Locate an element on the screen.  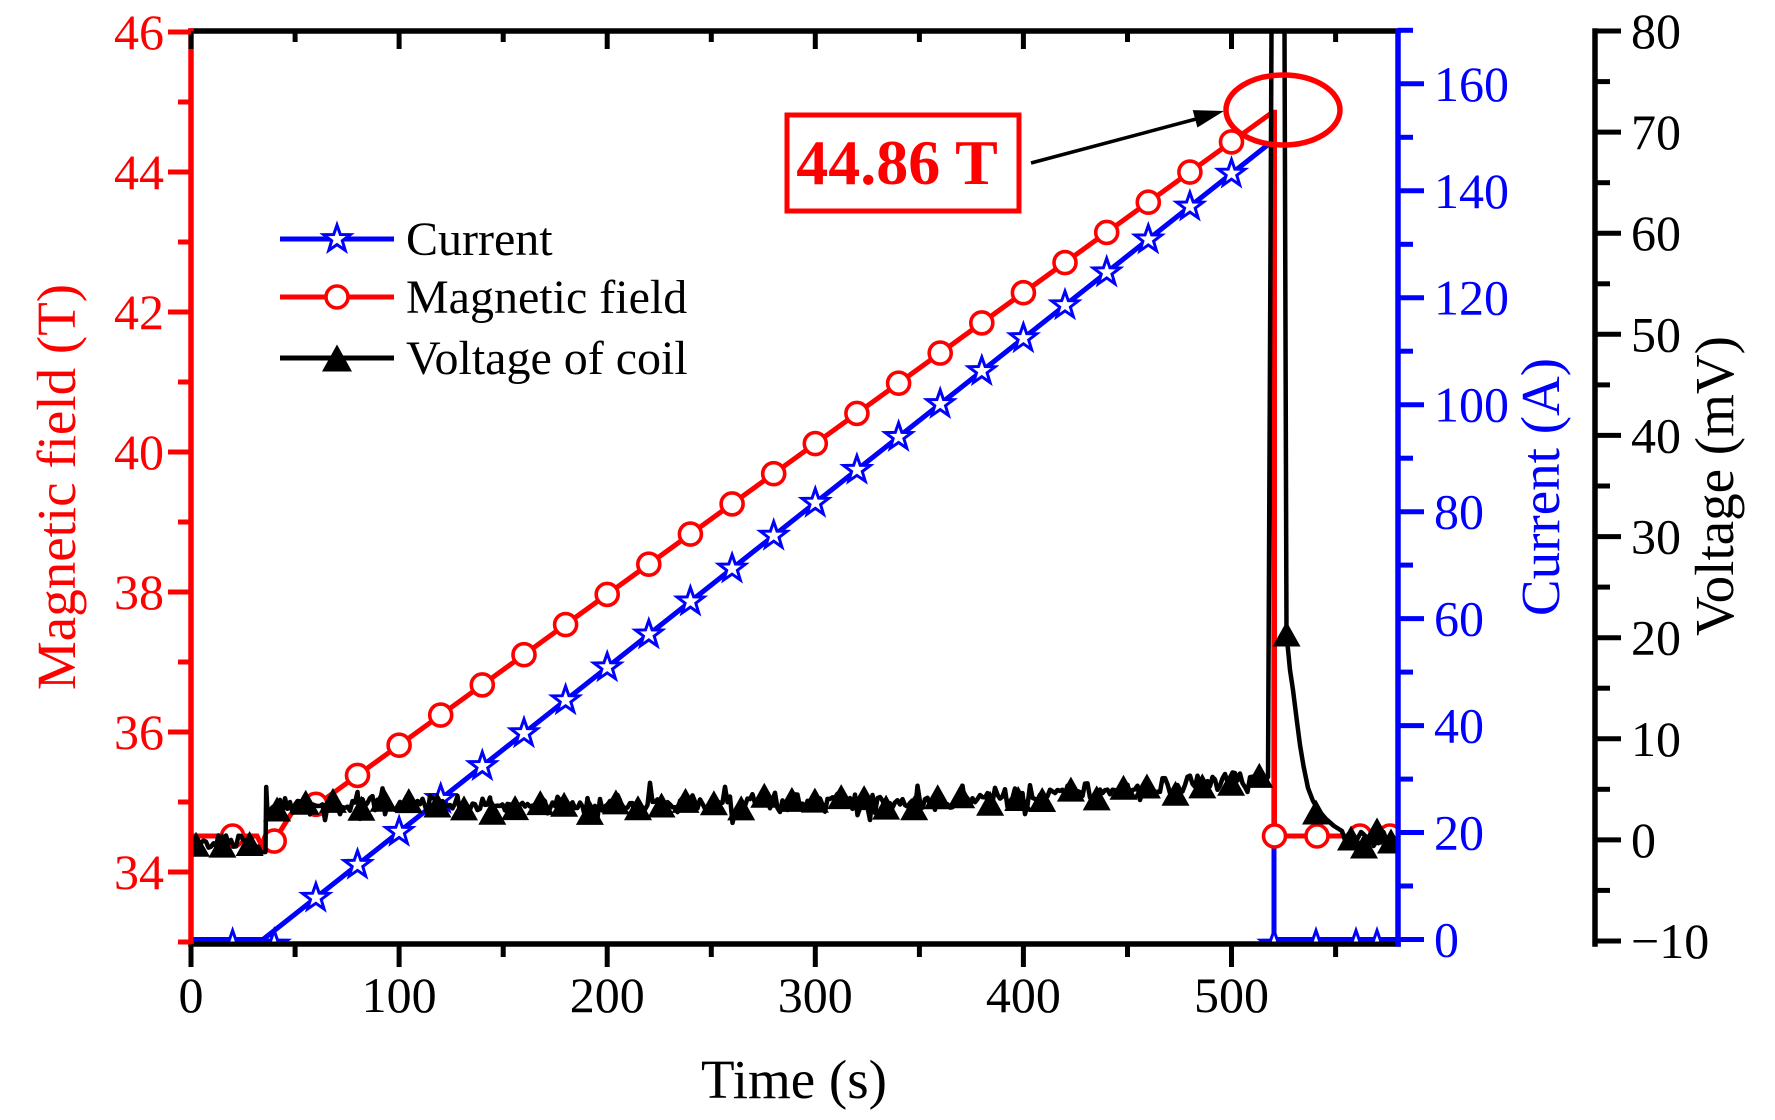
svg-text: 300 is located at coordinates (815, 995).